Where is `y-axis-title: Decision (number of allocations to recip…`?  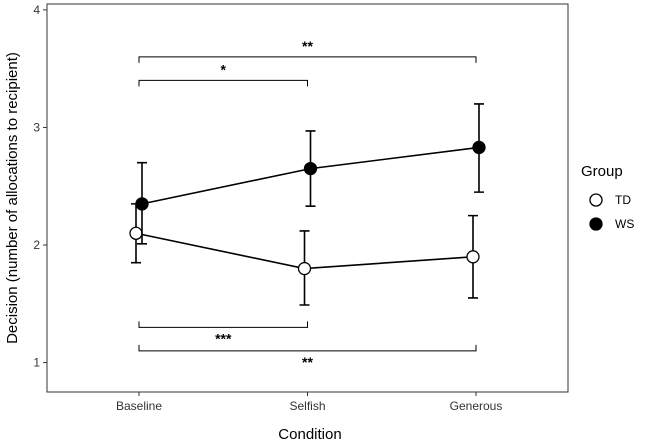
y-axis-title: Decision (number of allocations to recip… is located at coordinates (12, 198).